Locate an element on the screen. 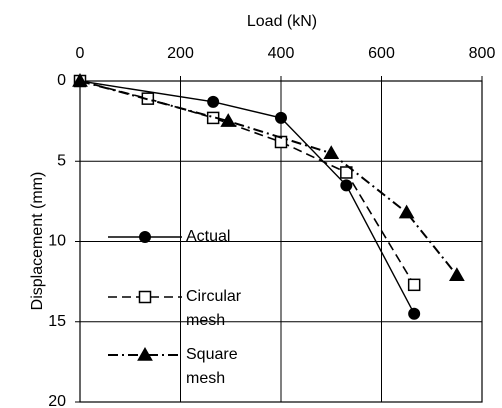 This screenshot has height=408, width=502. y-tick-label: 20 is located at coordinates (57, 400).